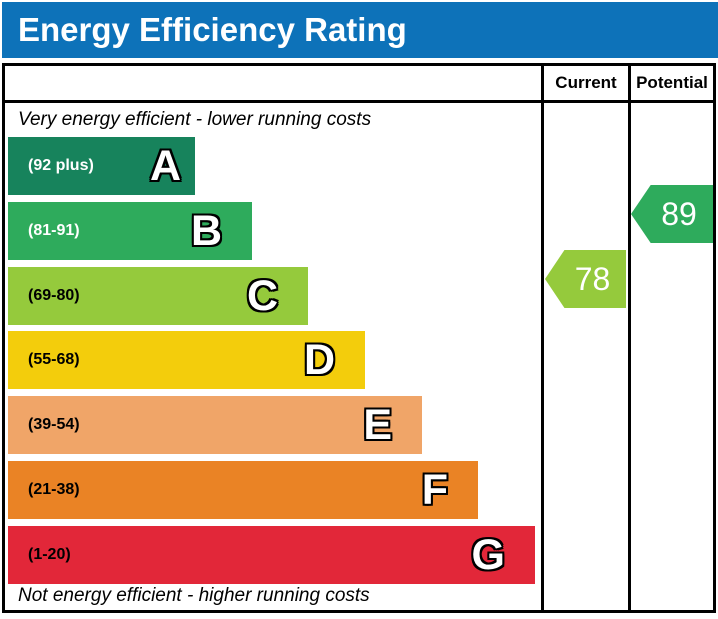  What do you see at coordinates (629, 338) in the screenshot?
I see `column-divider-potential` at bounding box center [629, 338].